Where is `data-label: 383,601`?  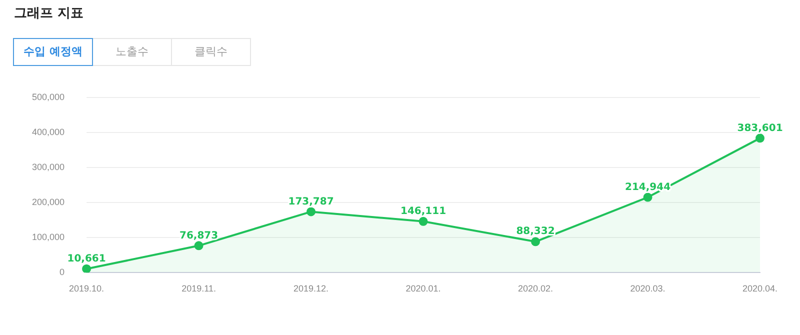 data-label: 383,601 is located at coordinates (760, 128).